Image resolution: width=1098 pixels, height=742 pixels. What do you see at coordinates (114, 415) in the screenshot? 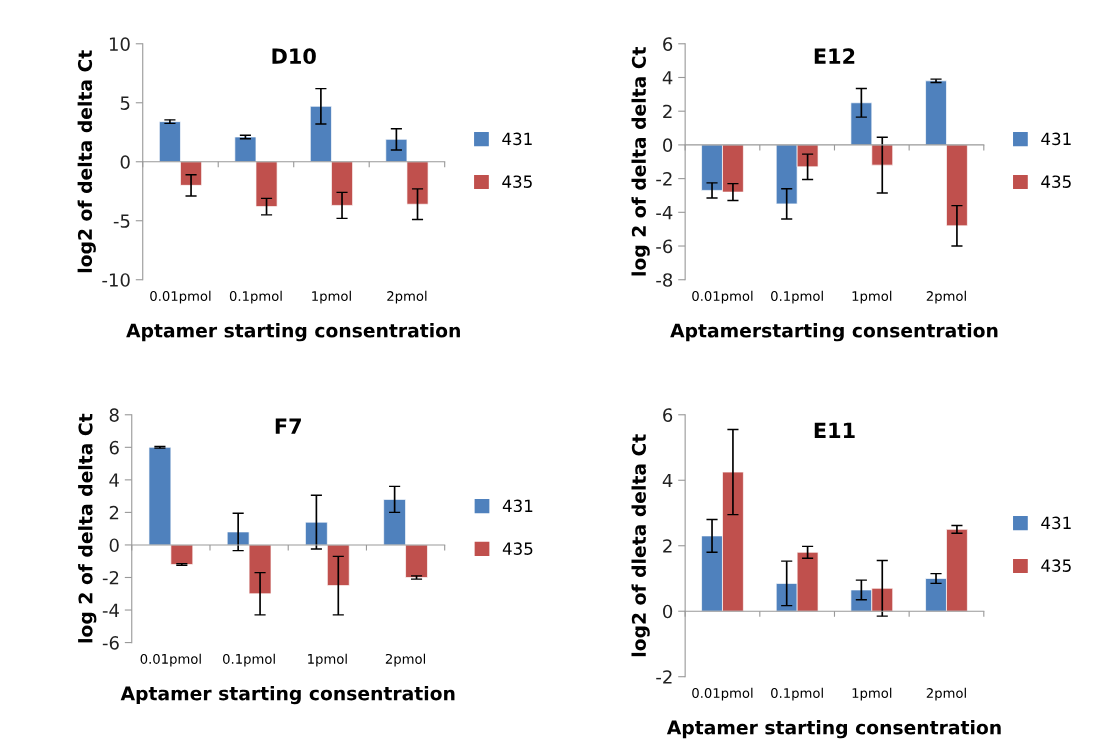
I see `y-tick-label: 8` at bounding box center [114, 415].